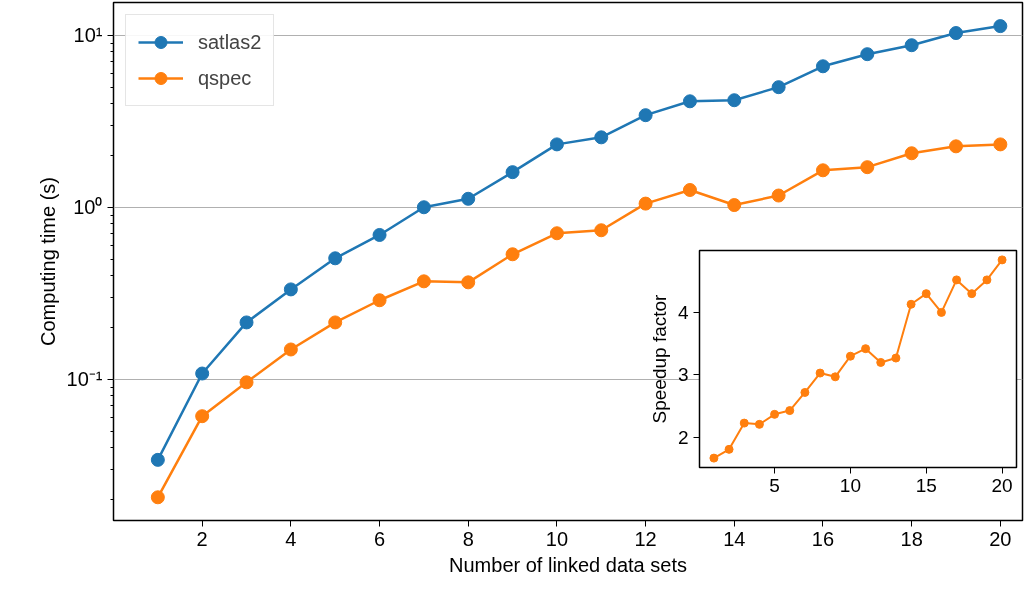 This screenshot has width=1036, height=599. I want to click on x-tick-label: 15, so click(926, 485).